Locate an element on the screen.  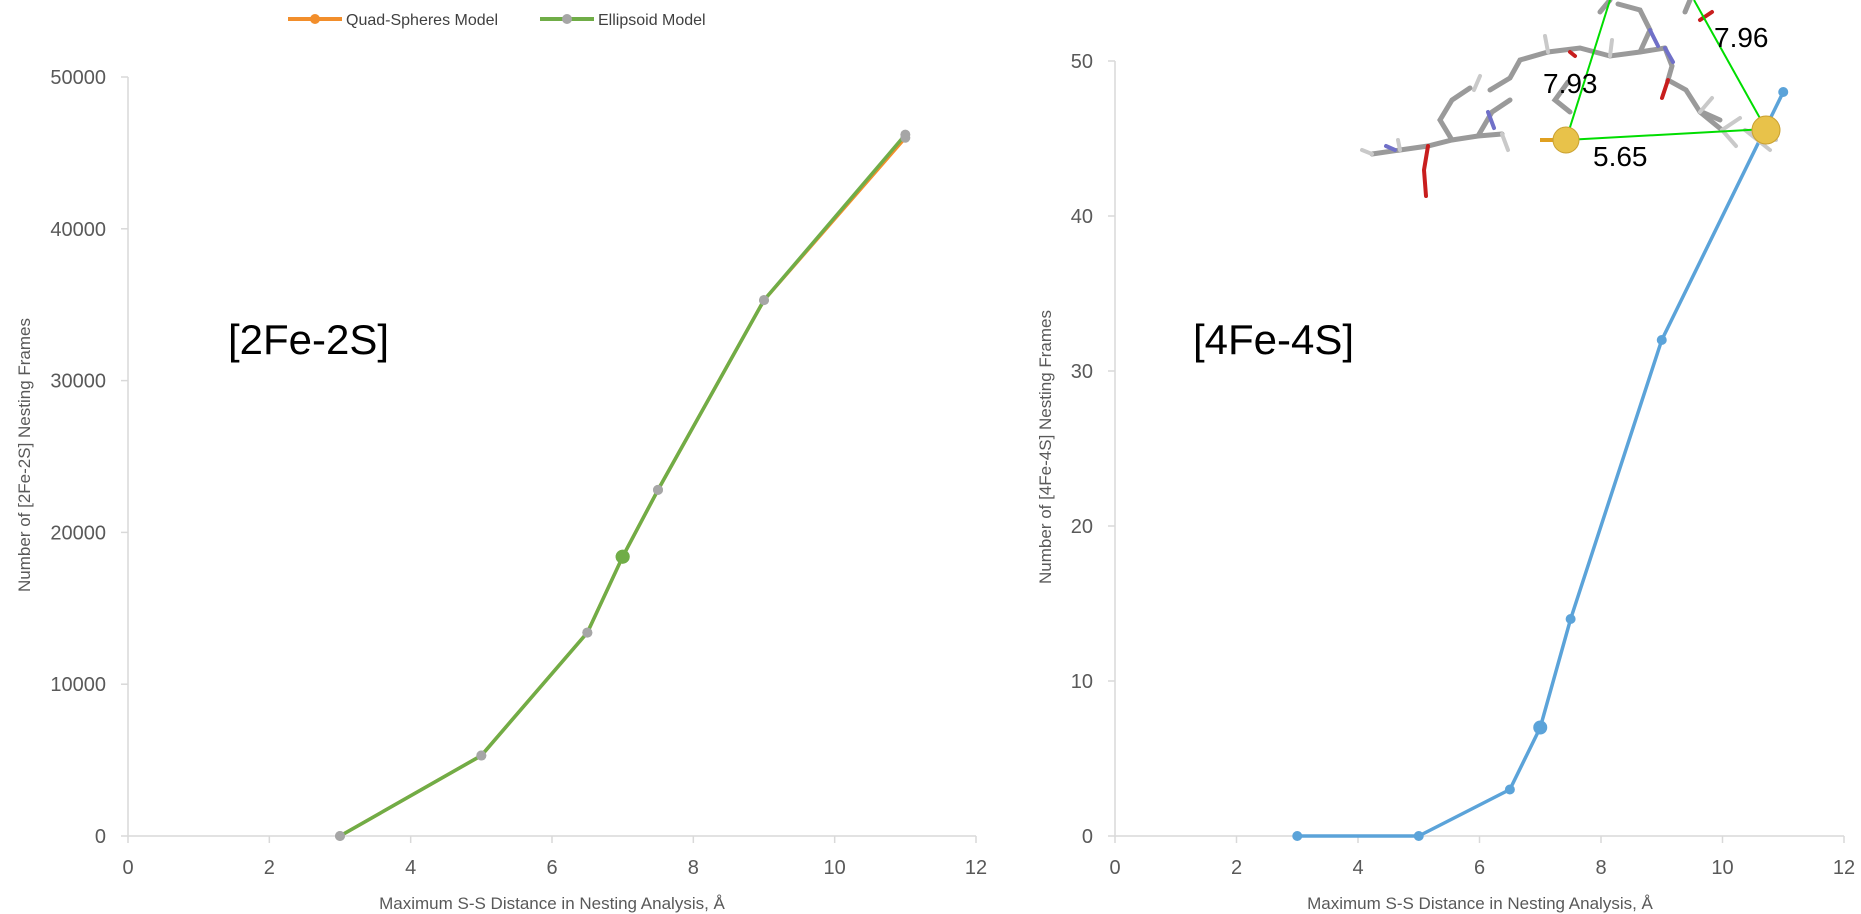
legend-item-ellipsoid: Ellipsoid Model is located at coordinates (623, 20).